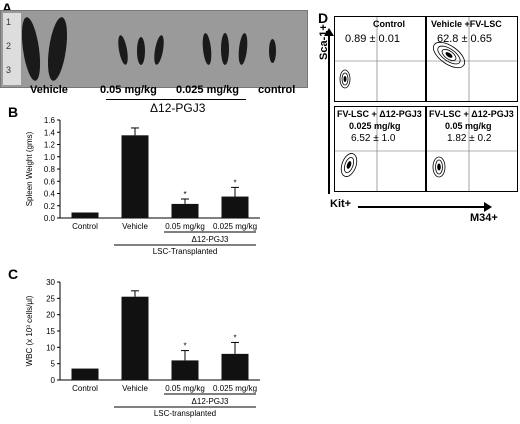 This screenshot has height=424, width=520. Describe the element at coordinates (13, 112) in the screenshot. I see `panel-b-label: B` at that location.